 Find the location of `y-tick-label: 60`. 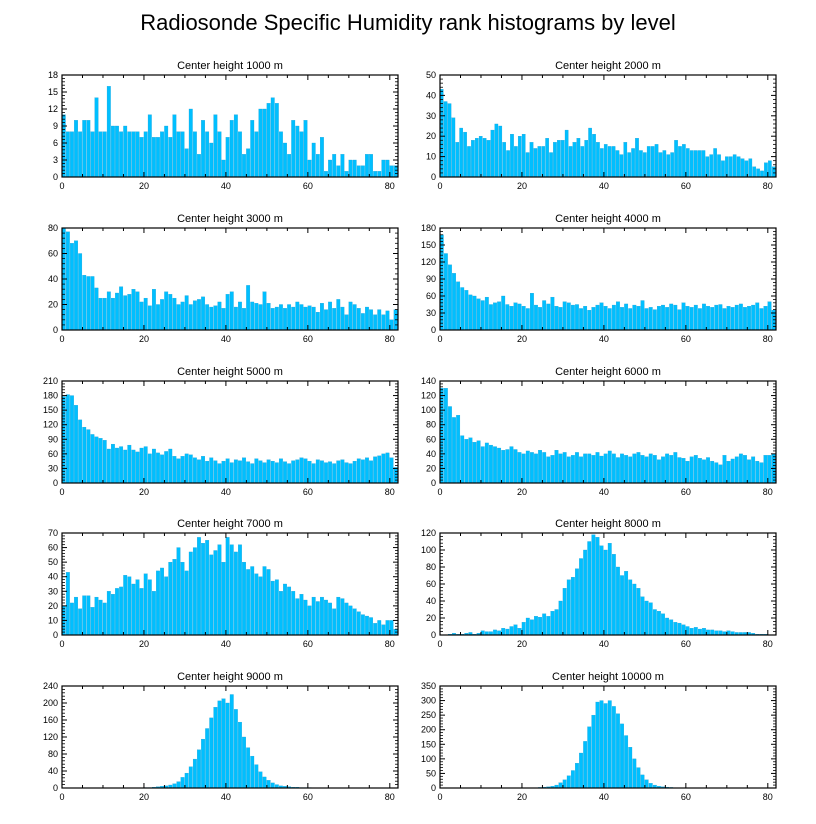

y-tick-label: 60 is located at coordinates (431, 584).